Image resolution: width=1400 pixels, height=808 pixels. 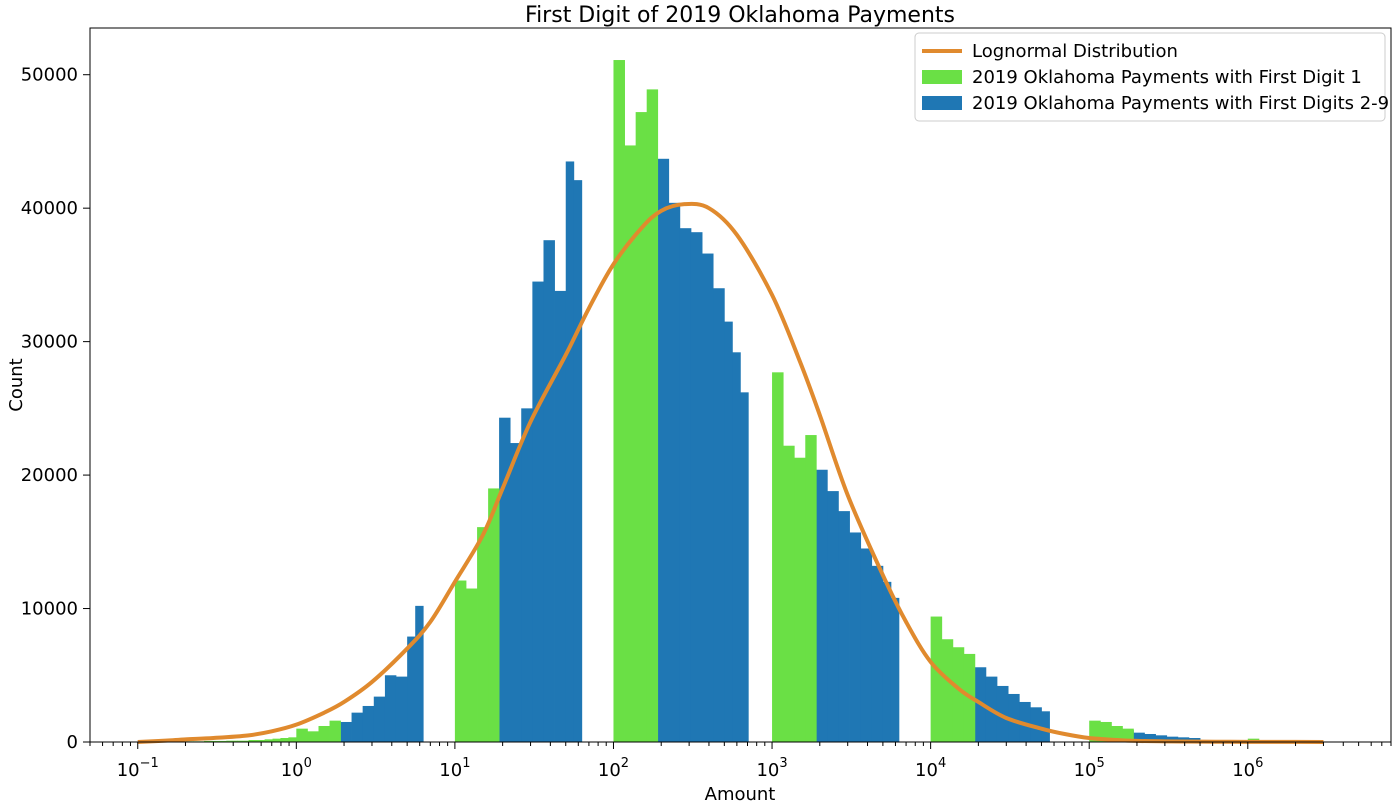 I want to click on x-tick-exponent: 1, so click(x=466, y=763).